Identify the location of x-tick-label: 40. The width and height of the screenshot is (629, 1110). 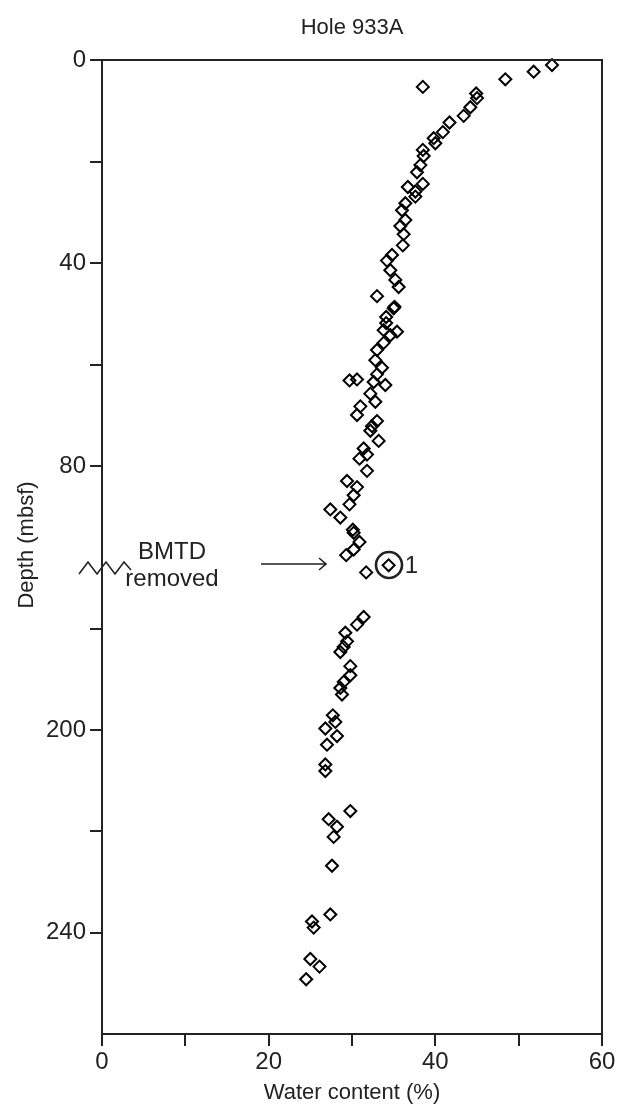
(435, 1061).